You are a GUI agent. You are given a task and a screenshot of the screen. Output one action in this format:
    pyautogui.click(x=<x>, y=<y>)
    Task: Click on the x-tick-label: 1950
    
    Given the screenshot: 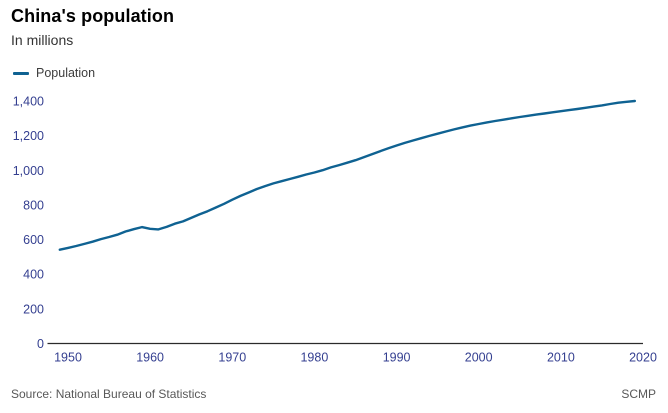 What is the action you would take?
    pyautogui.click(x=68, y=358)
    